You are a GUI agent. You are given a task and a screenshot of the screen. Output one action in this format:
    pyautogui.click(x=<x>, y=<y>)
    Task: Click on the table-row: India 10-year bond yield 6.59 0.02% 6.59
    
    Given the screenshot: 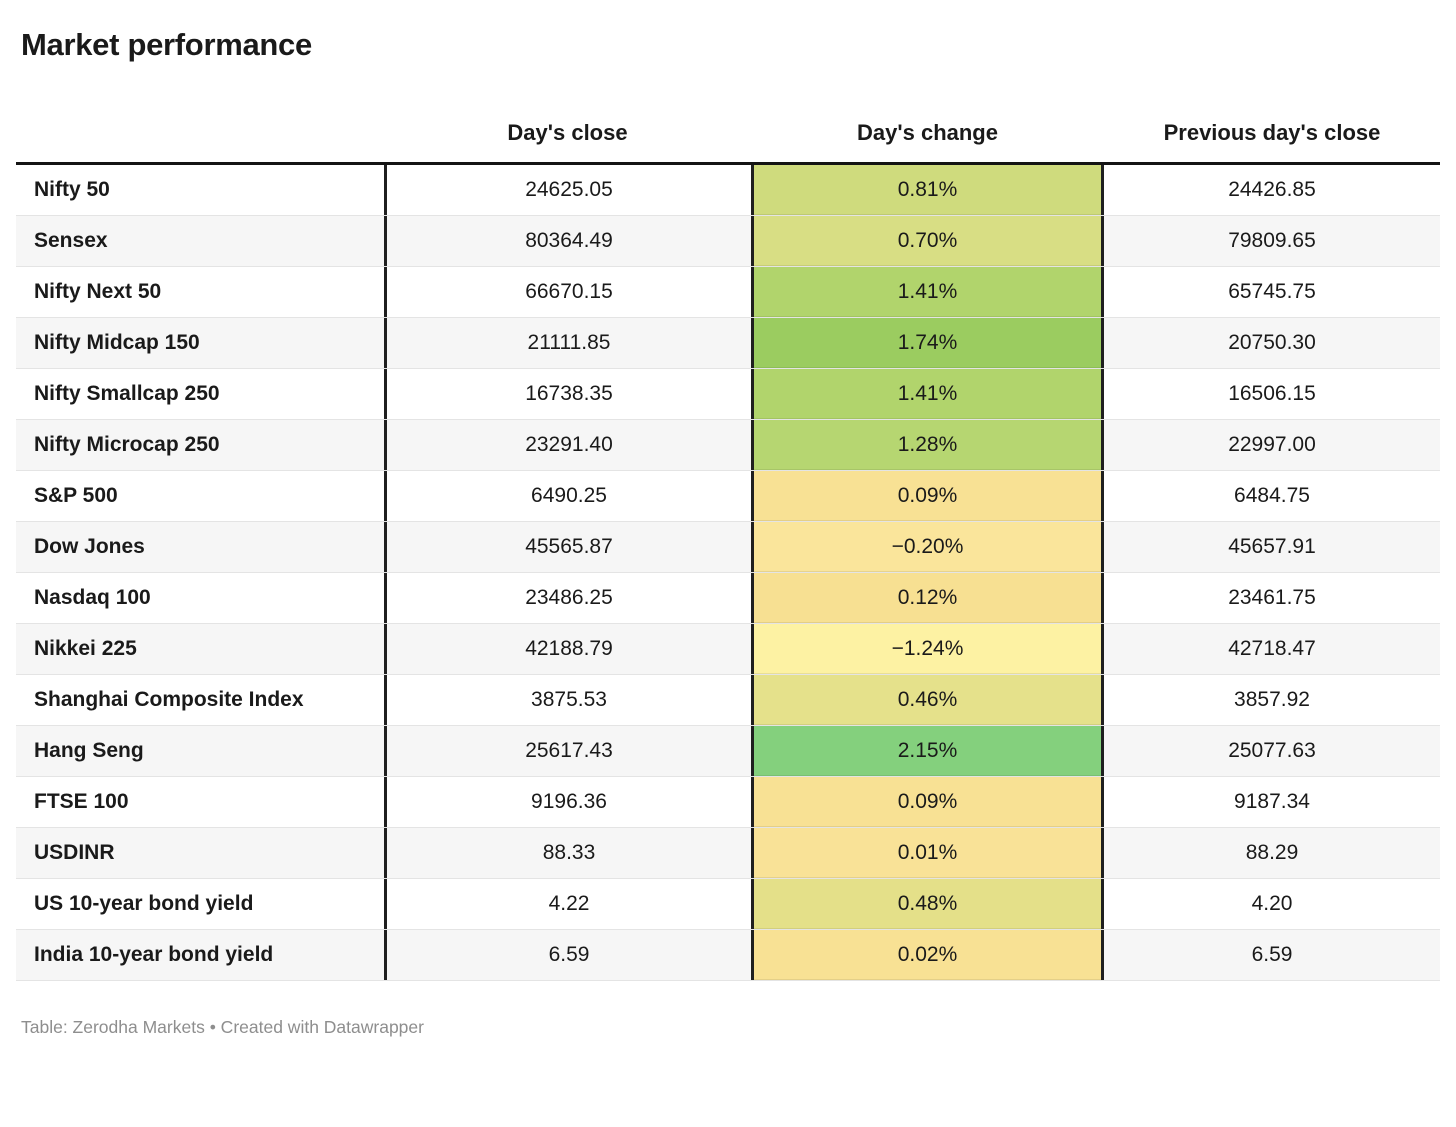 What is the action you would take?
    pyautogui.click(x=728, y=955)
    